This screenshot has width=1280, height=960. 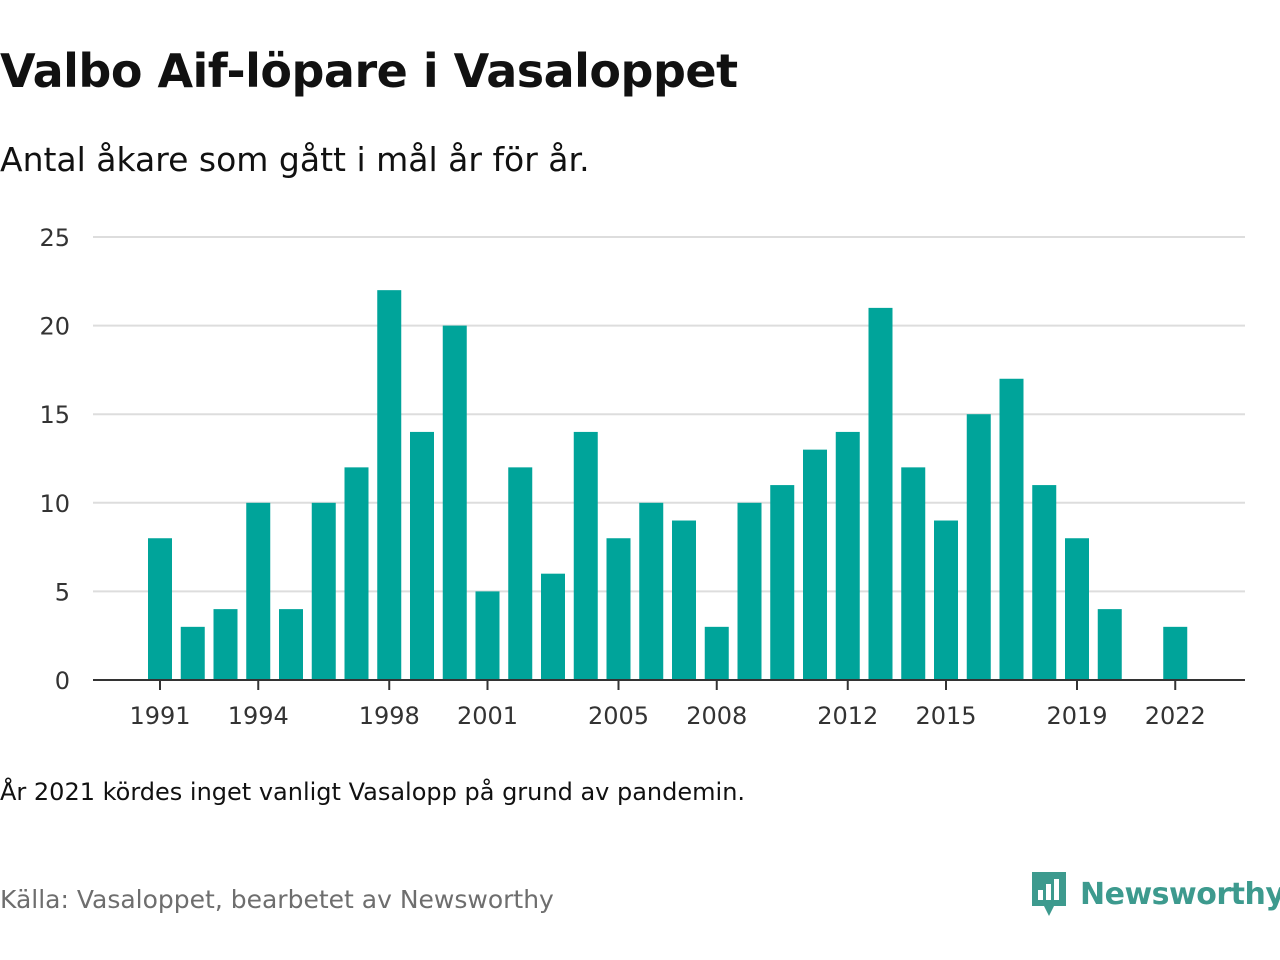 What do you see at coordinates (1077, 609) in the screenshot?
I see `bar-2019` at bounding box center [1077, 609].